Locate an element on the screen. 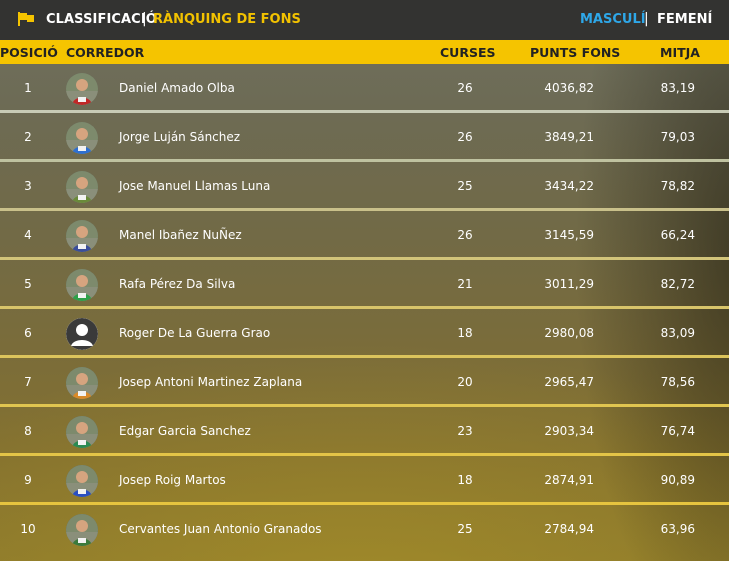 The width and height of the screenshot is (729, 561). row-average: 78,82 is located at coordinates (677, 186).